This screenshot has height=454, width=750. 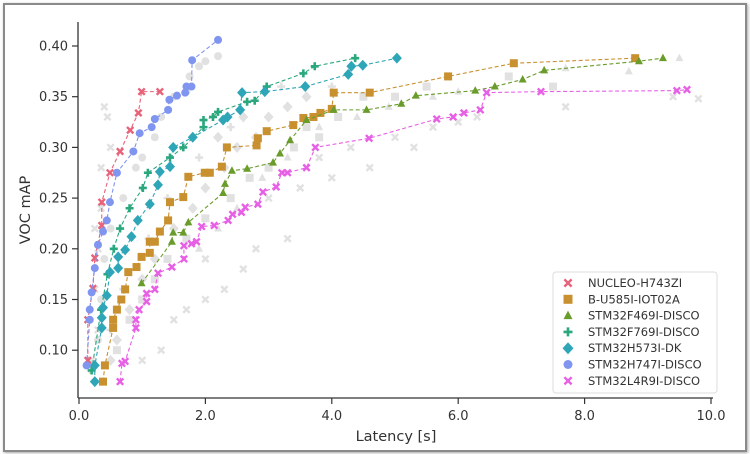 I want to click on x-tick-label: 0.0, so click(x=79, y=416).